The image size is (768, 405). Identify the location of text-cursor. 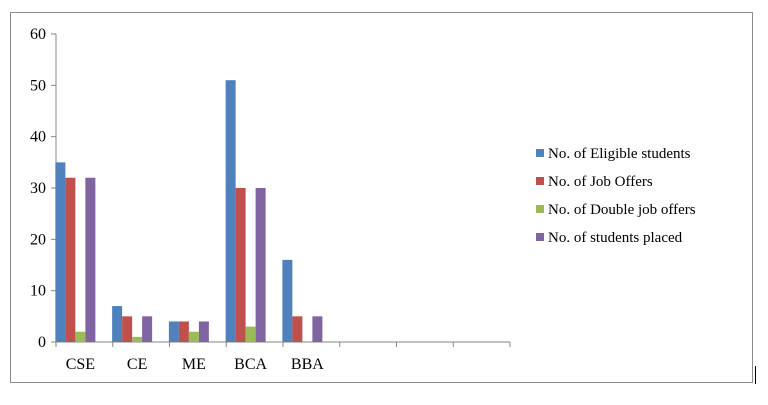
(755, 375).